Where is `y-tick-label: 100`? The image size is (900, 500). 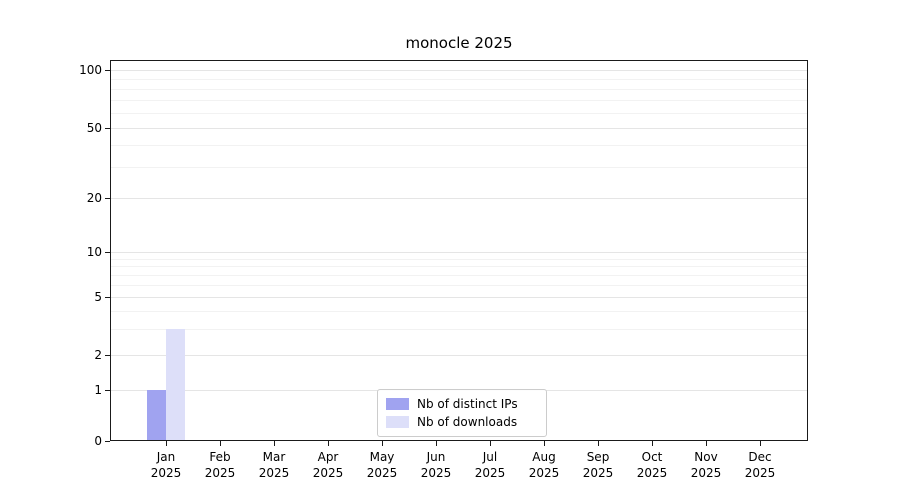 y-tick-label: 100 is located at coordinates (90, 70).